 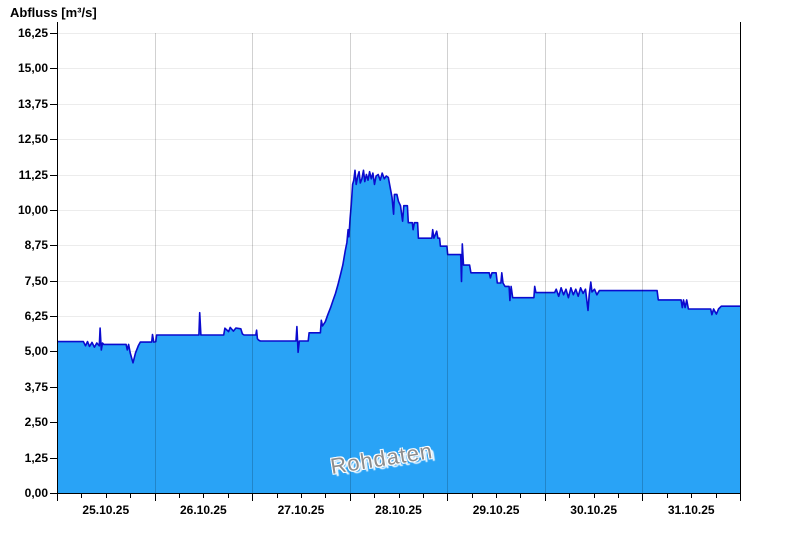 What do you see at coordinates (32, 33) in the screenshot?
I see `y-tick-label: 16,25` at bounding box center [32, 33].